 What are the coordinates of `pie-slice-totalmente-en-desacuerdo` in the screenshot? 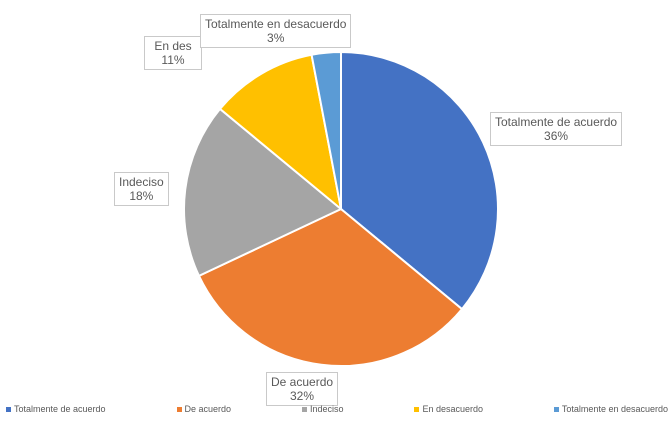 It's located at (326, 130).